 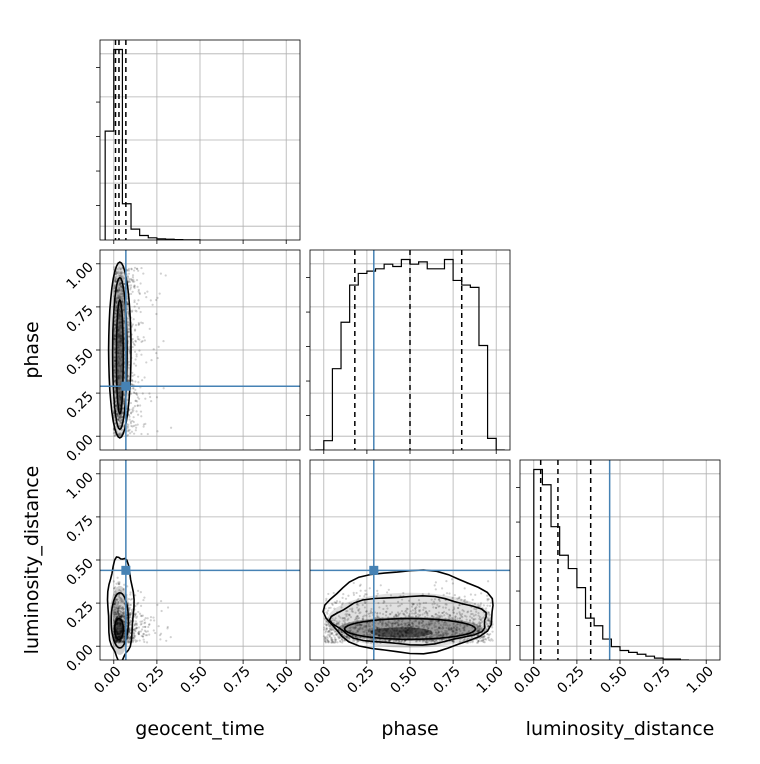 What do you see at coordinates (79, 405) in the screenshot?
I see `ytick-label: 0.25` at bounding box center [79, 405].